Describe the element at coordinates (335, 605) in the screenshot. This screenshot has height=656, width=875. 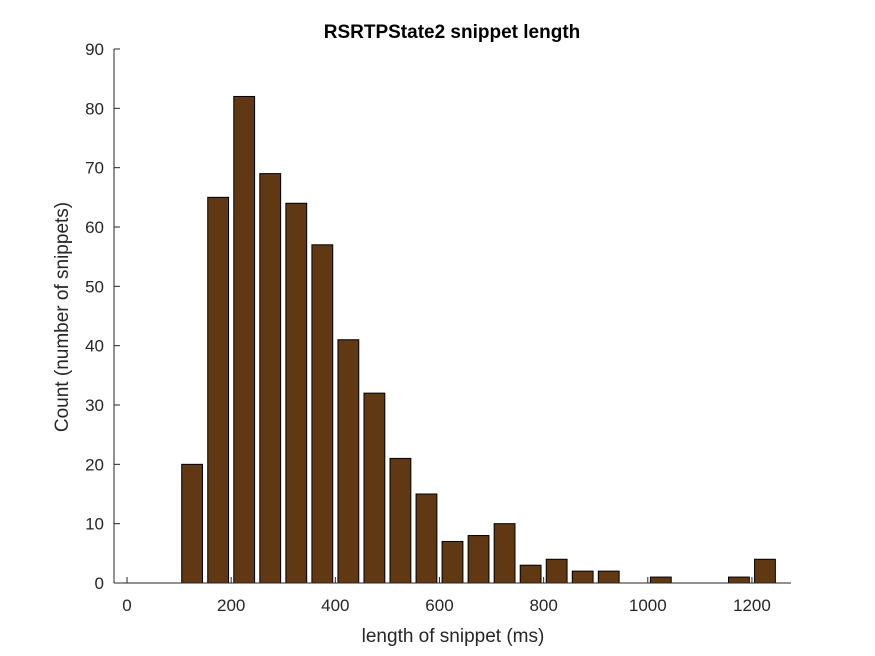
I see `x-tick-label: 400` at that location.